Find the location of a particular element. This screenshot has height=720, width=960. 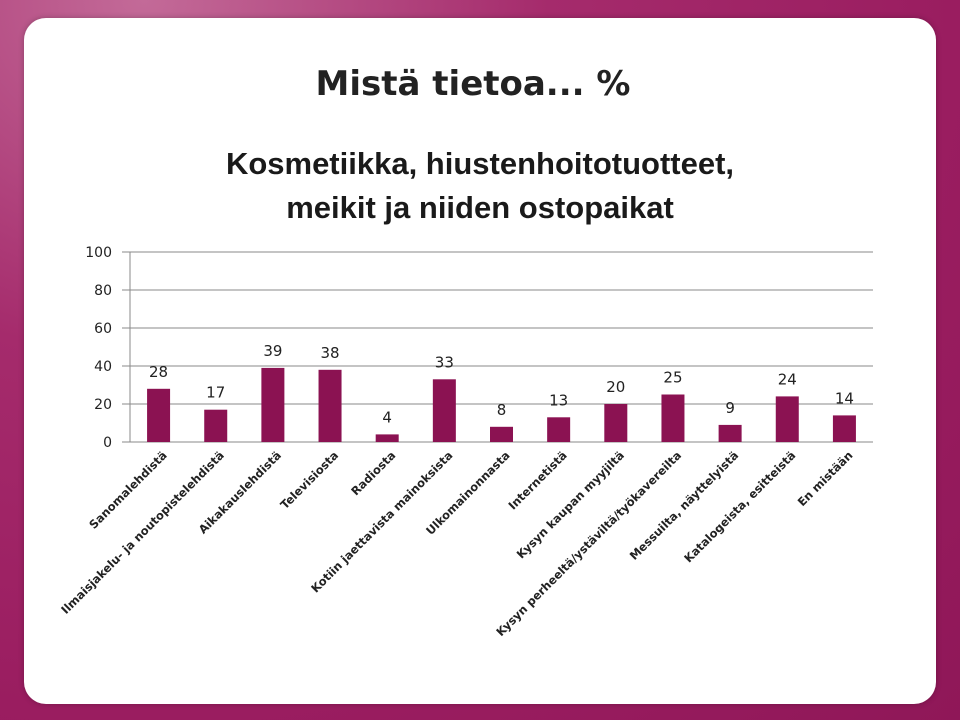

data-label: 14 is located at coordinates (844, 398).